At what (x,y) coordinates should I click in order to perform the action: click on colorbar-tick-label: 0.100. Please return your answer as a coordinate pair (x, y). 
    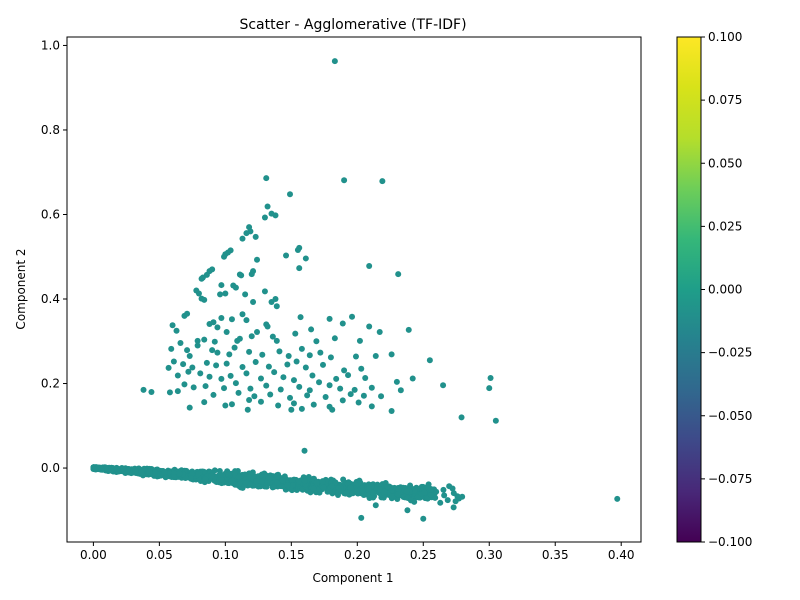
    Looking at the image, I should click on (725, 37).